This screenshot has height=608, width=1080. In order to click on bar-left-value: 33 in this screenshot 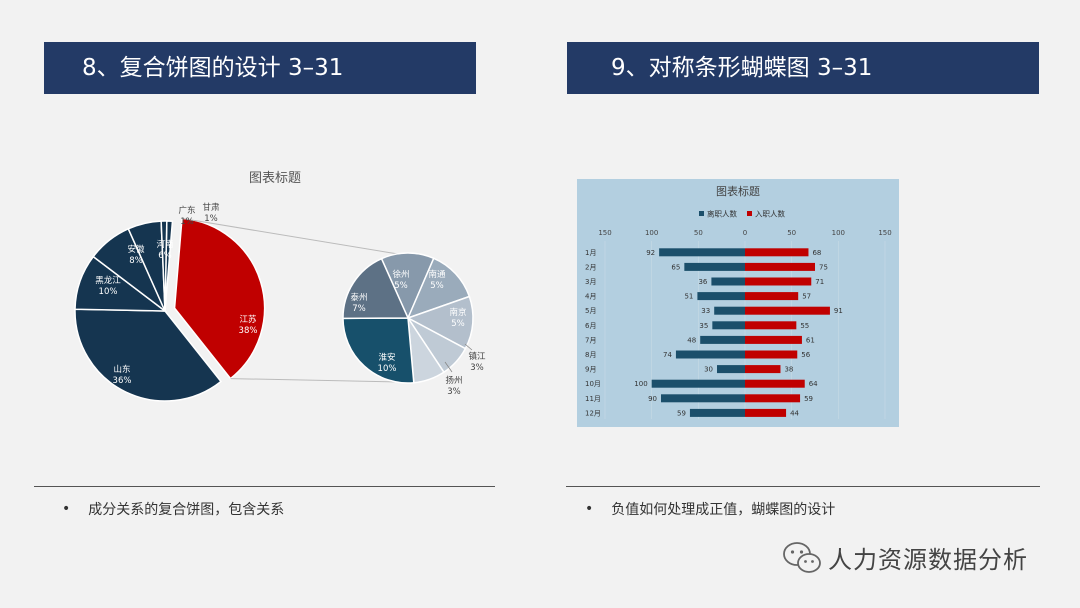, I will do `click(705, 311)`.